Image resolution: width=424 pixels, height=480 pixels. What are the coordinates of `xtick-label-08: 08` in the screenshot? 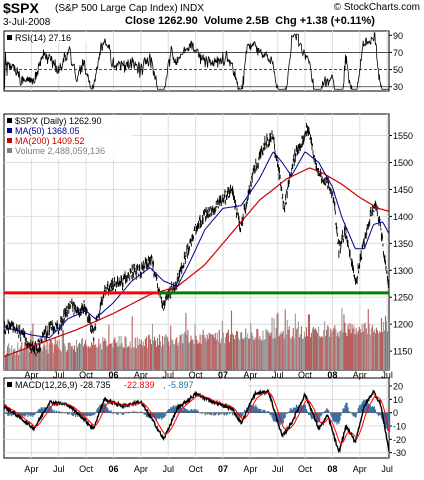 It's located at (332, 375).